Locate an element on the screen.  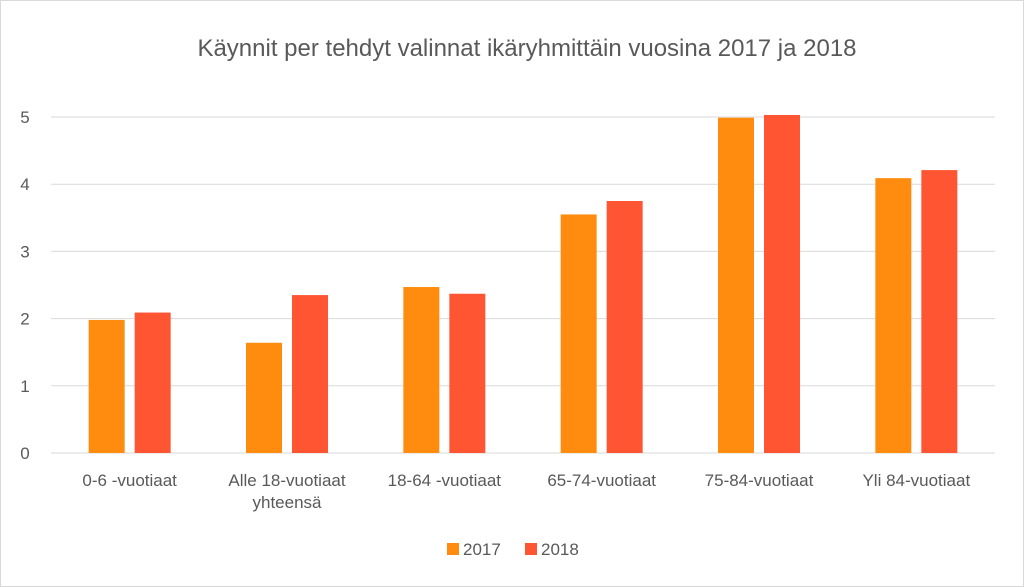
x-category-label: 65-74-vuotiaat is located at coordinates (601, 480).